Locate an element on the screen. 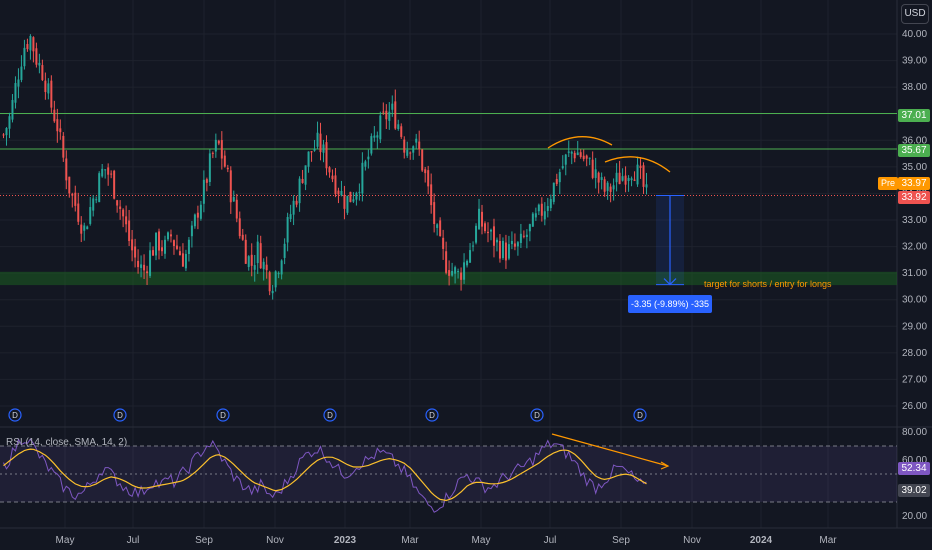  measure-label: -3.35 (-9.89%) -335 is located at coordinates (670, 304).